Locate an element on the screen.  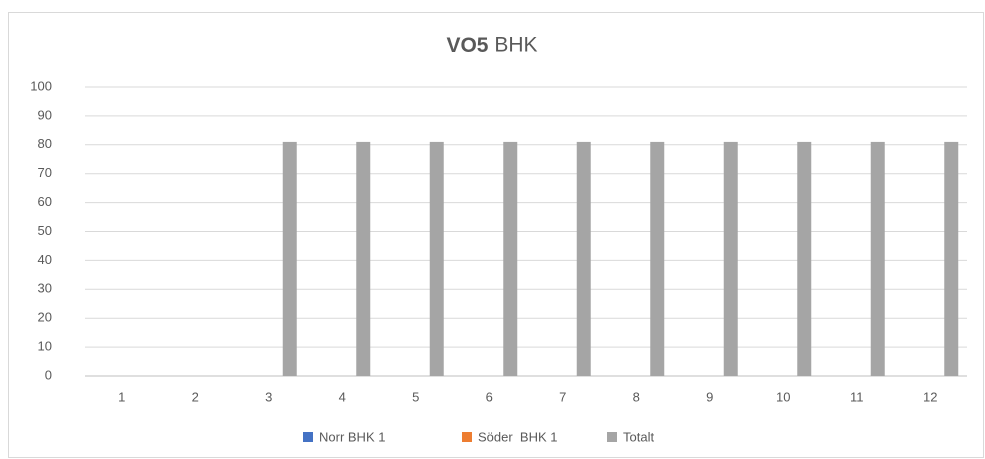
legend-label: Söder BHK 1 is located at coordinates (518, 436).